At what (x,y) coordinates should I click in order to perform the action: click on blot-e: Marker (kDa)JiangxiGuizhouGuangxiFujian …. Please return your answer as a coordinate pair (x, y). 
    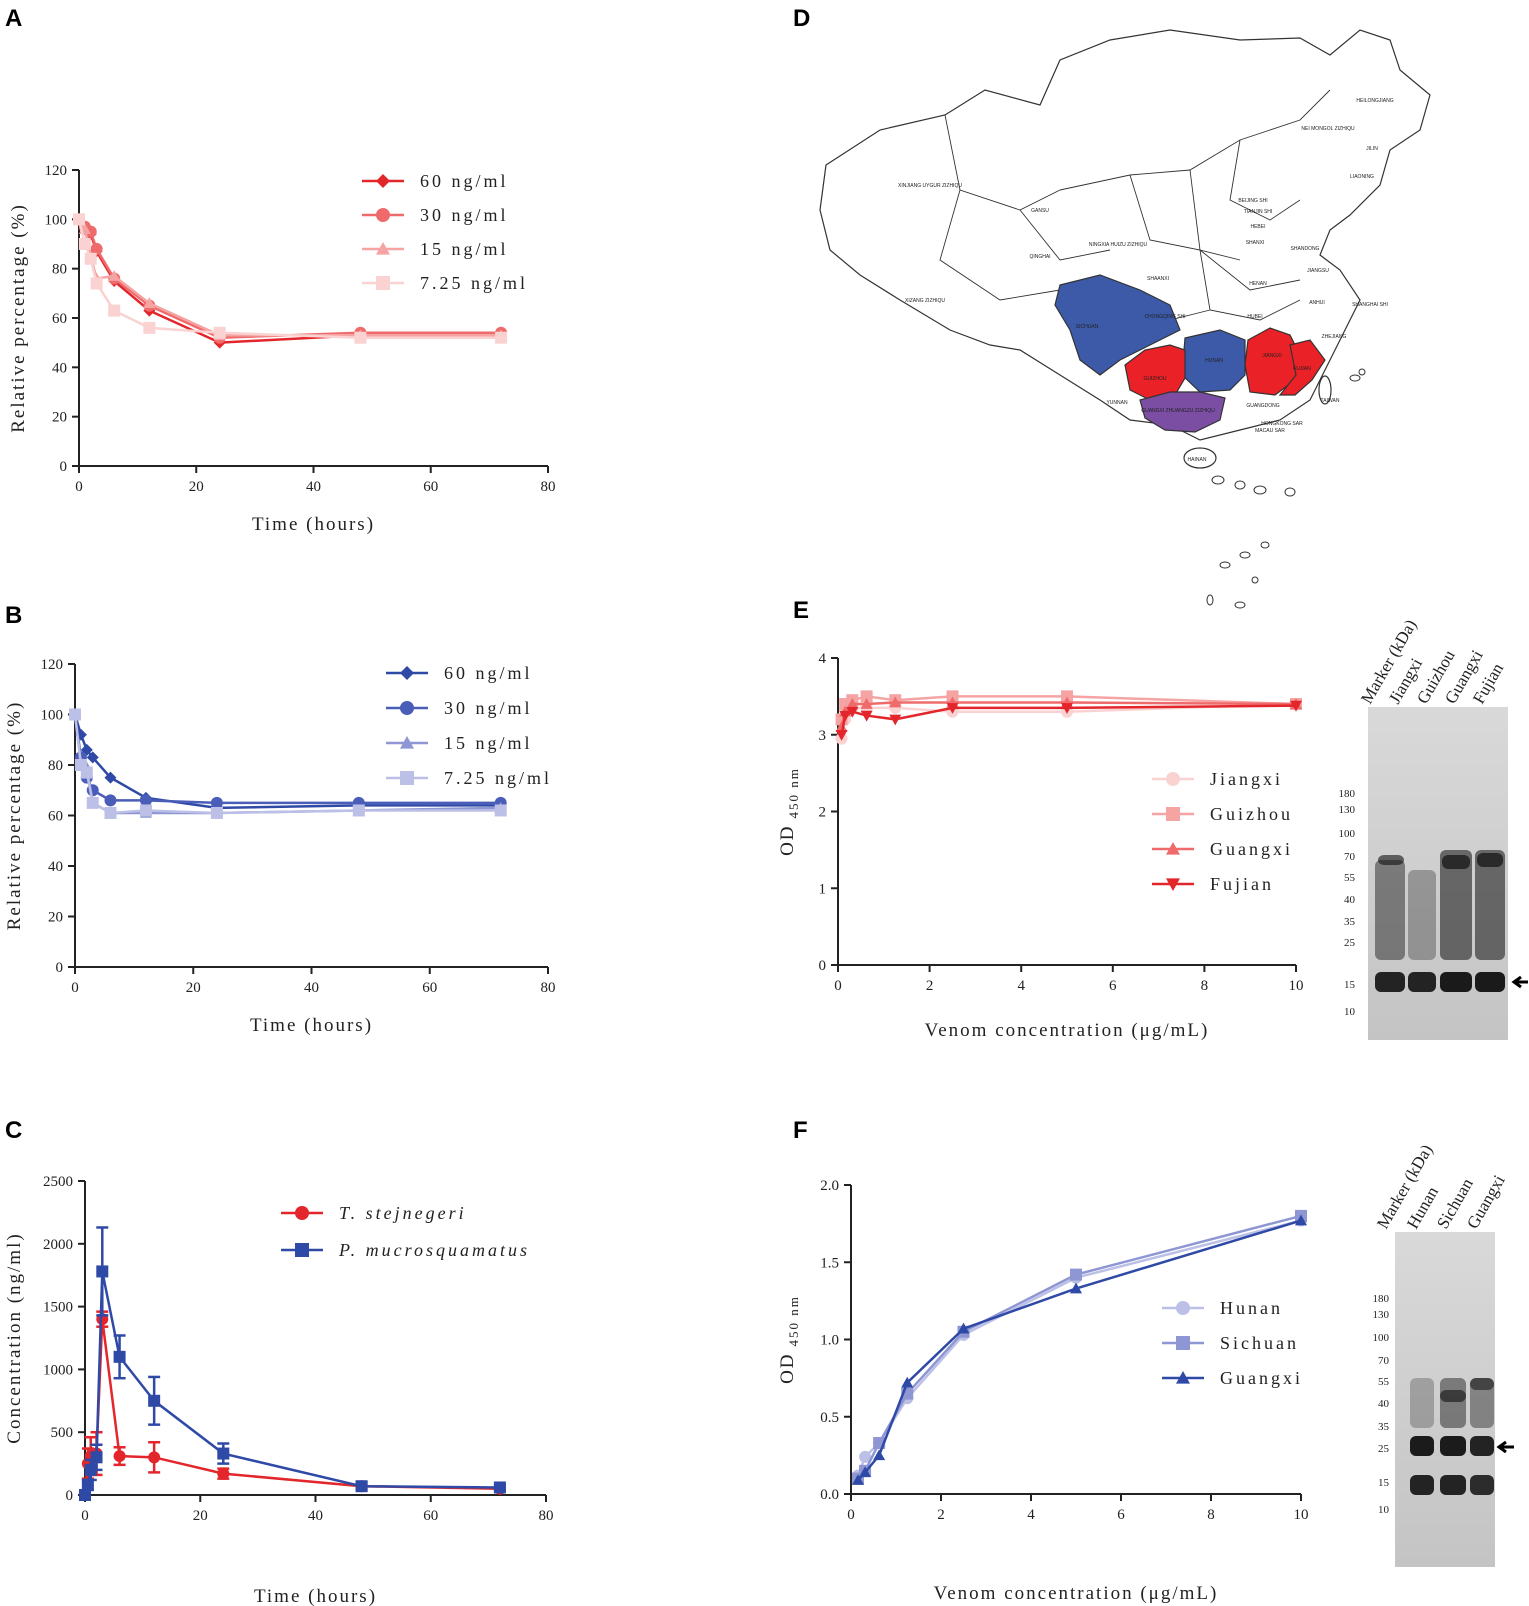
    Looking at the image, I should click on (1433, 828).